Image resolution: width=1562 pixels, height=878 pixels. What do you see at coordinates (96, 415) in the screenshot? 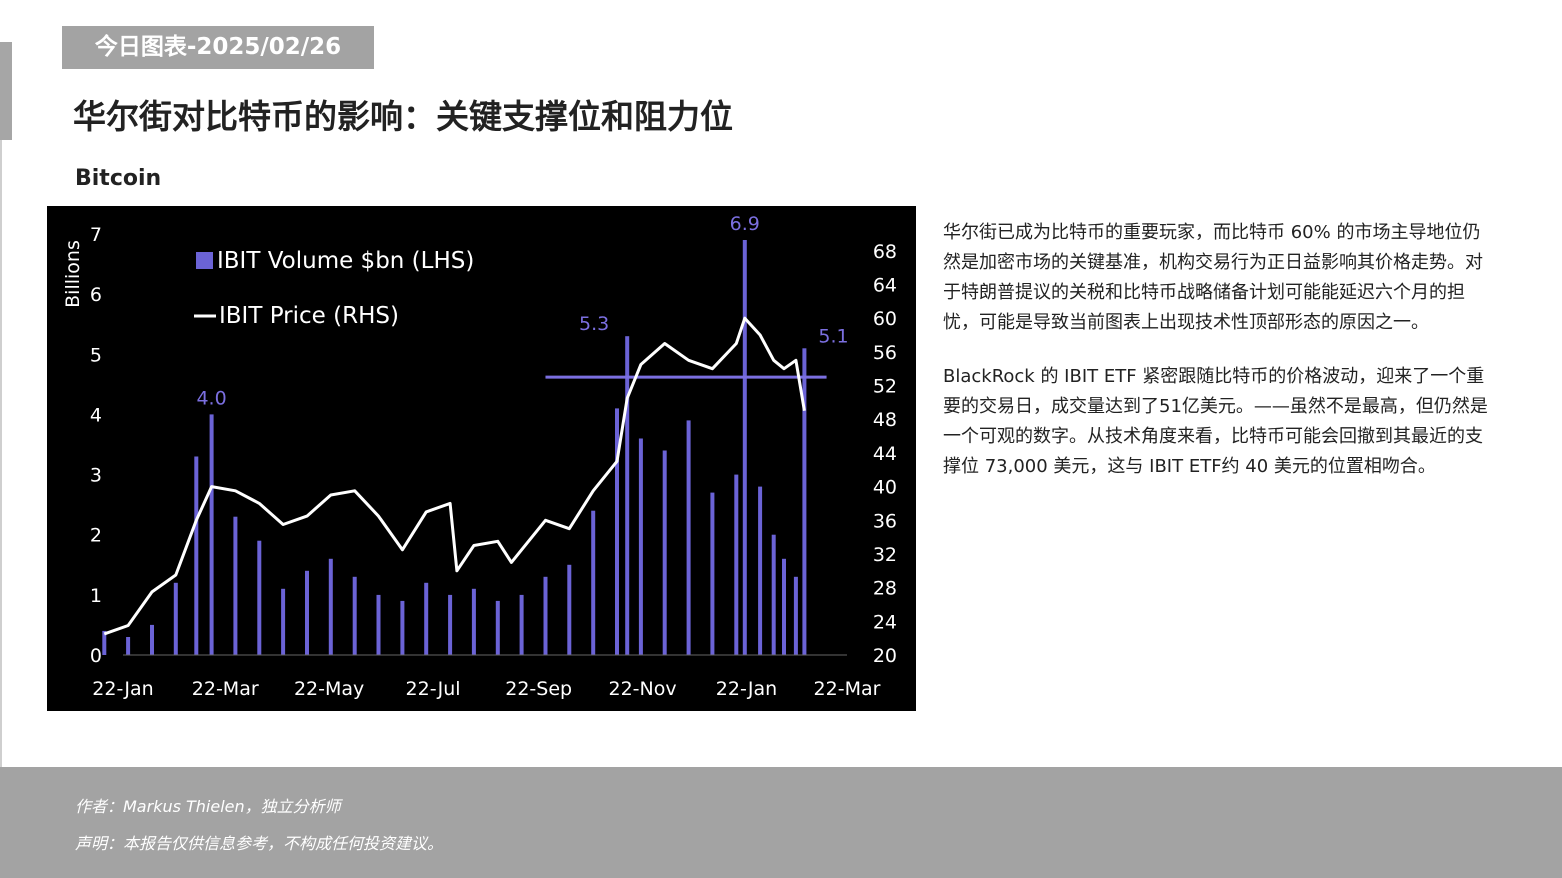
I see `left-tick-label: 4` at bounding box center [96, 415].